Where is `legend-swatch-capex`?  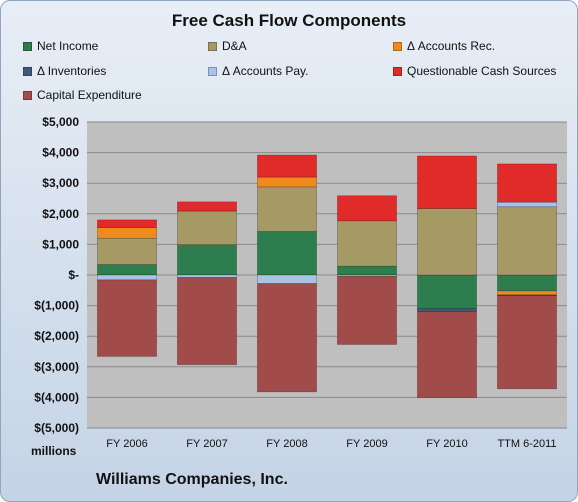 legend-swatch-capex is located at coordinates (27, 95).